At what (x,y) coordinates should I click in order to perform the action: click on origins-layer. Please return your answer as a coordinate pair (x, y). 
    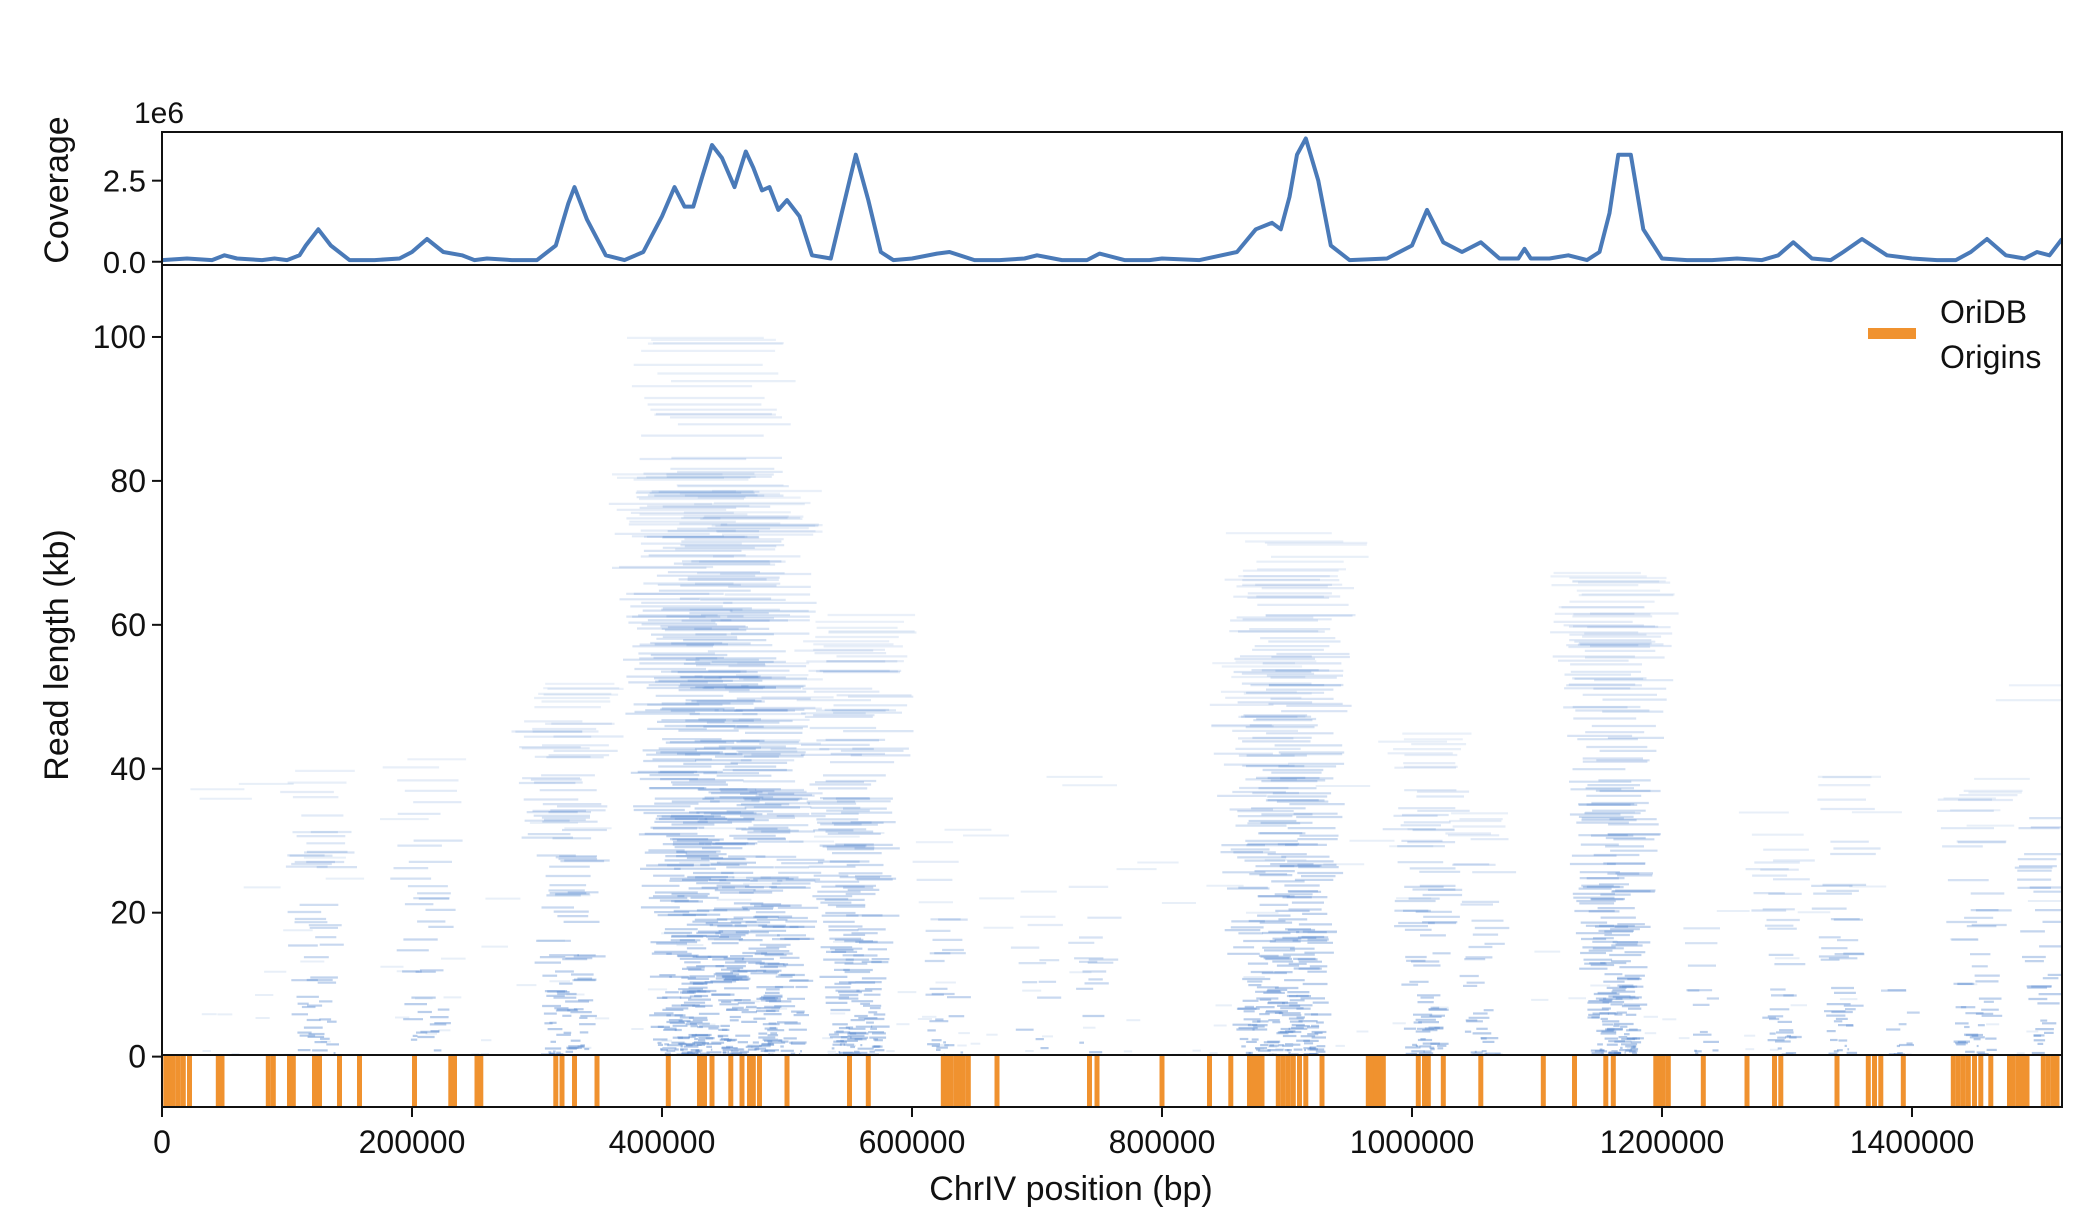
    Looking at the image, I should click on (1111, 1081).